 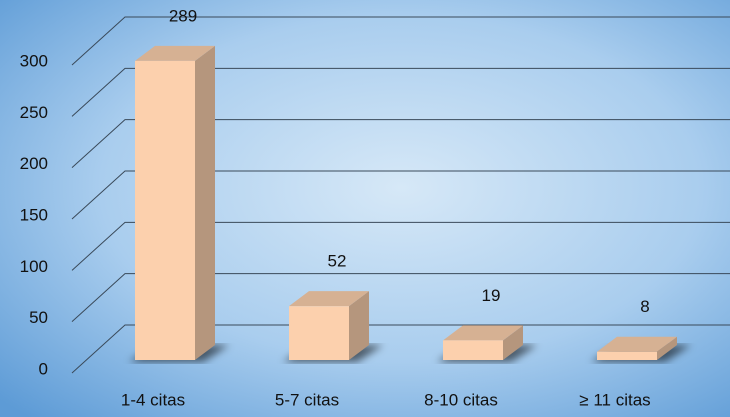 What do you see at coordinates (644, 306) in the screenshot?
I see `data-label: 8` at bounding box center [644, 306].